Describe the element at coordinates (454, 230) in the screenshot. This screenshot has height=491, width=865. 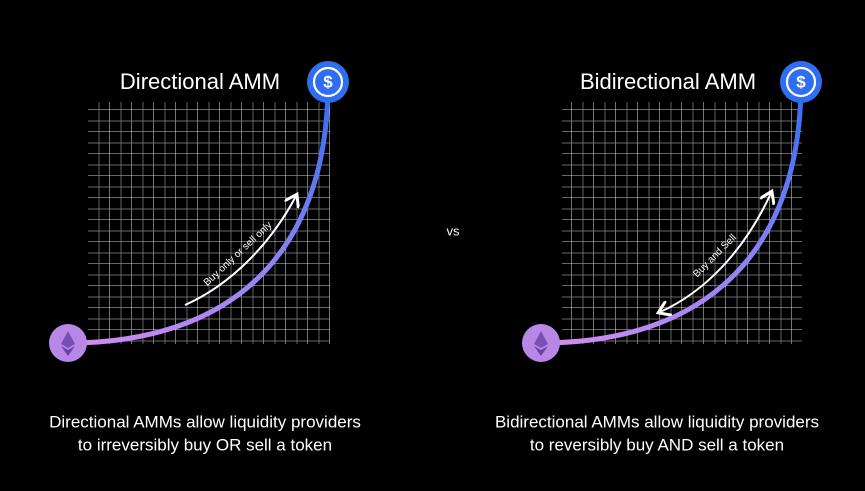
I see `separator: vs` at that location.